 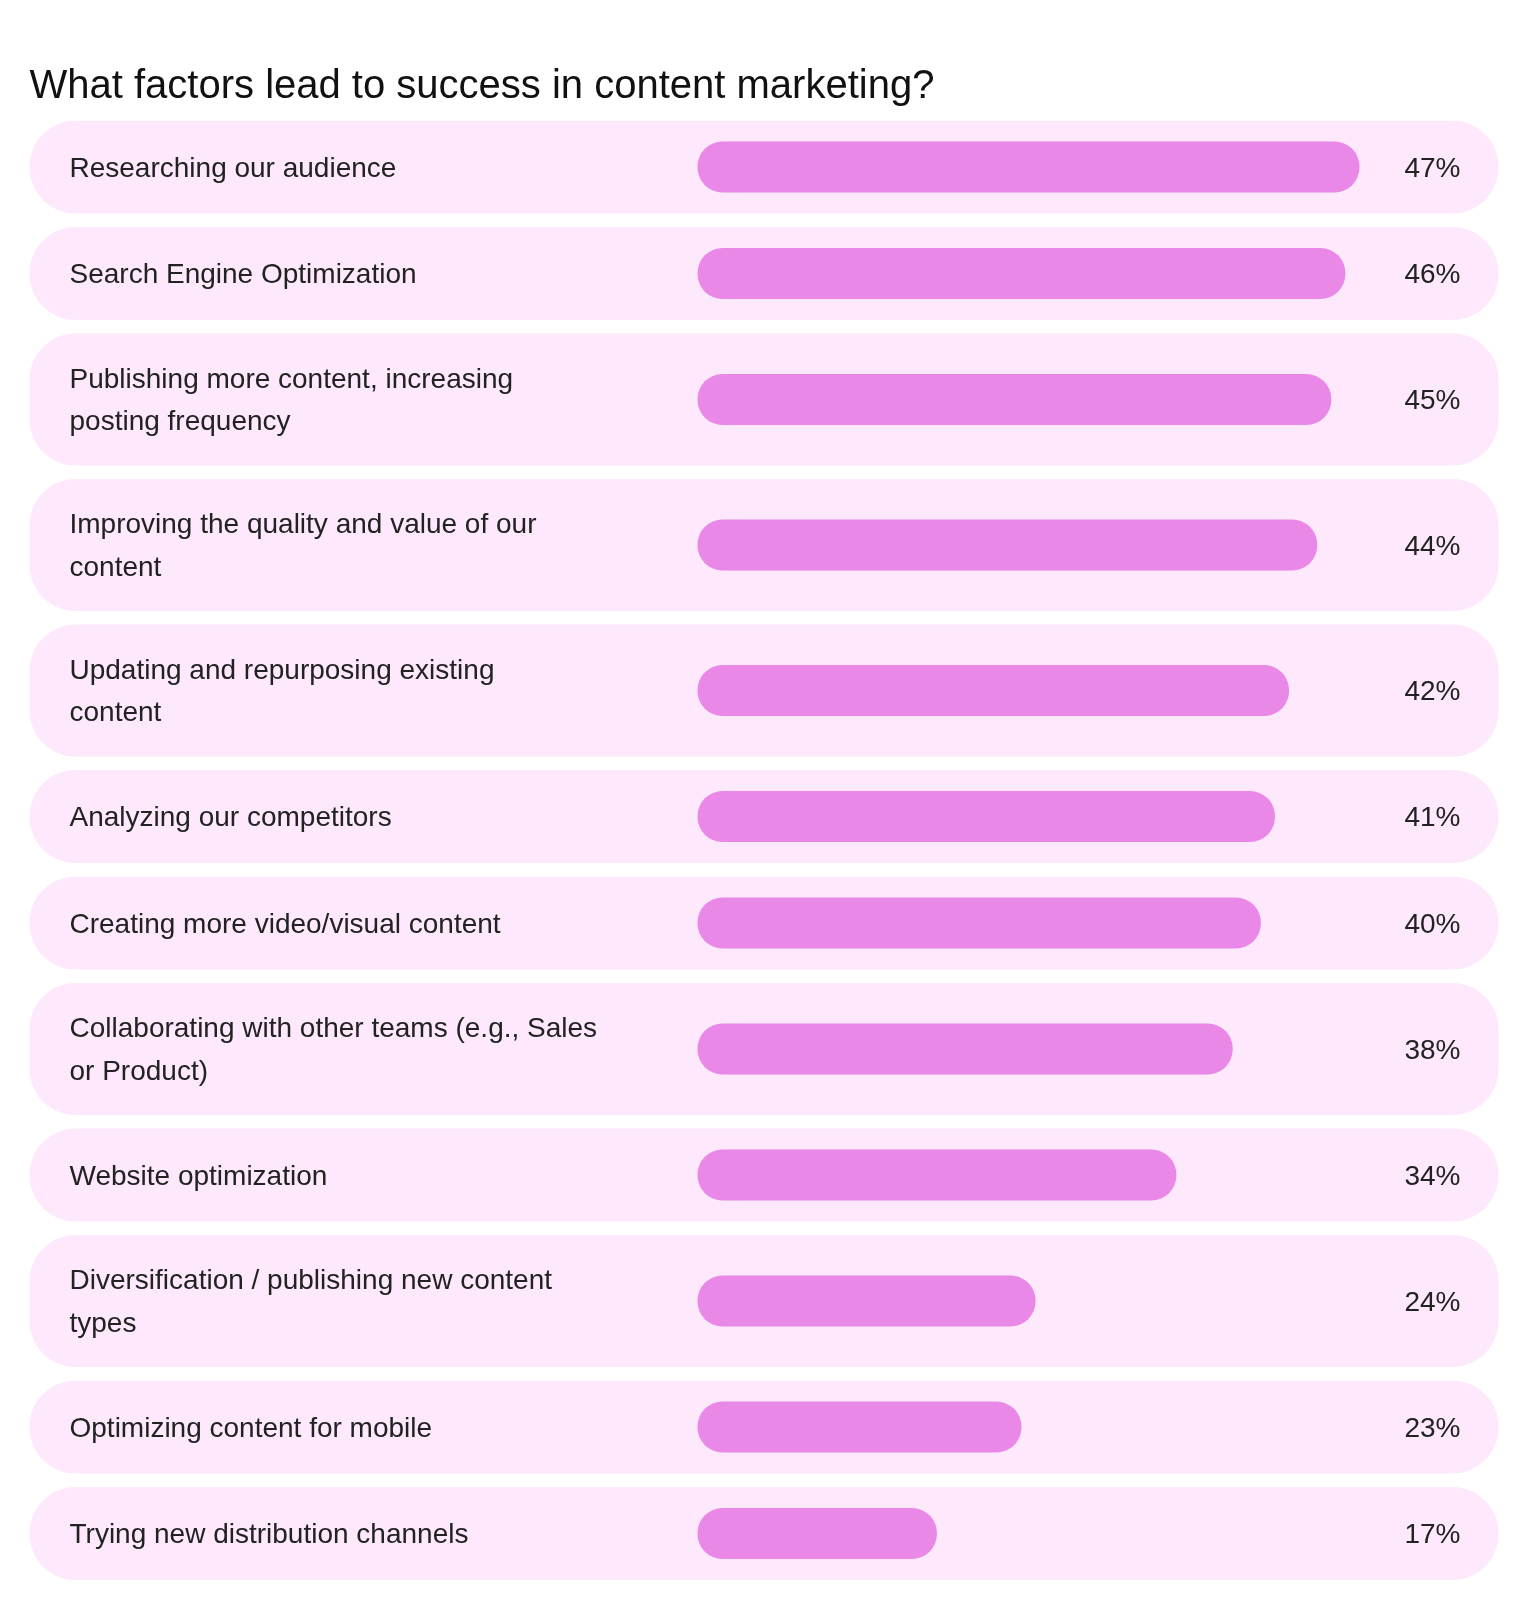 I want to click on data-label: 34%, so click(x=1432, y=1175).